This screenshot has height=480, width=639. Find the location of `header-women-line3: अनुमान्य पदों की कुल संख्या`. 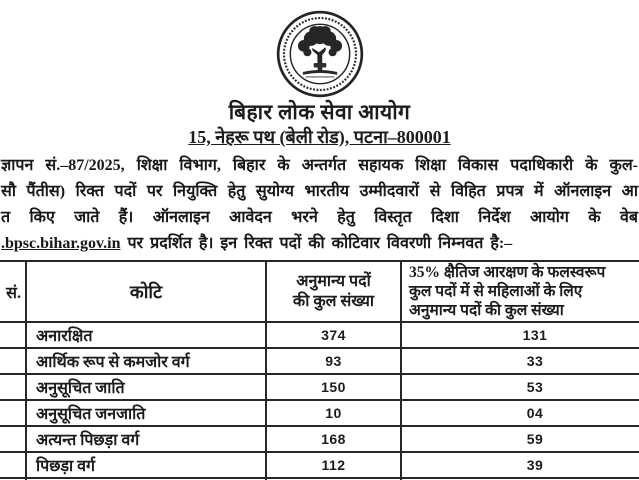

header-women-line3: अनुमान्य पदों की कुल संख्या is located at coordinates (486, 310).